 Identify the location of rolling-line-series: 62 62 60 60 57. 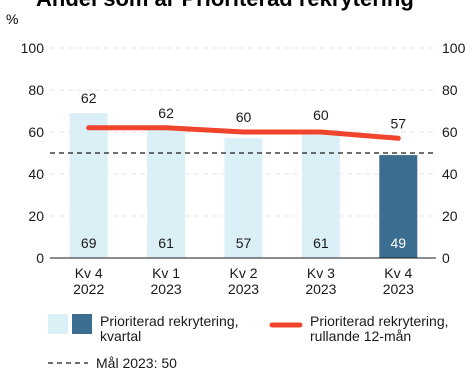
(244, 115).